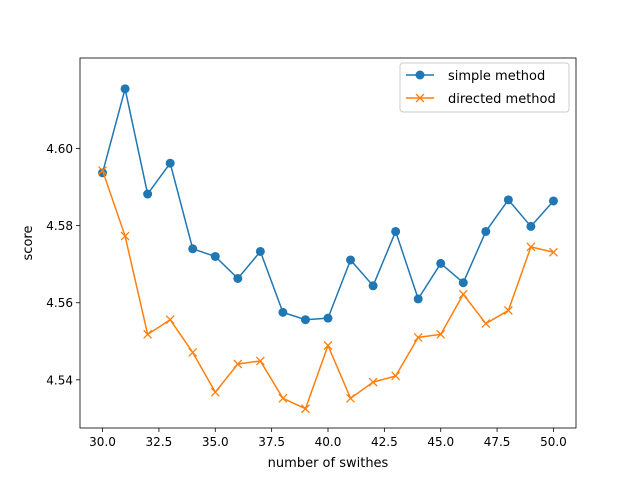 Image resolution: width=640 pixels, height=480 pixels. Describe the element at coordinates (28, 243) in the screenshot. I see `y-axis-label: score` at that location.